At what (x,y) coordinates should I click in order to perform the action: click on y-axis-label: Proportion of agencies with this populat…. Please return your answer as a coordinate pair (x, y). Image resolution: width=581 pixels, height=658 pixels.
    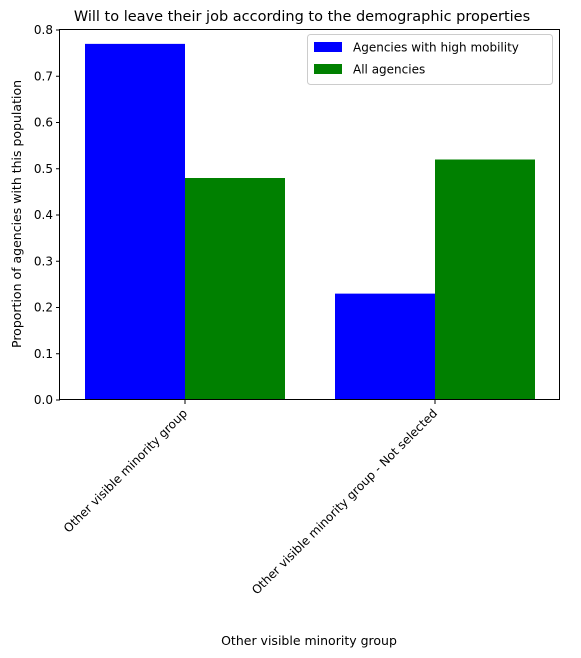
    Looking at the image, I should click on (16, 214).